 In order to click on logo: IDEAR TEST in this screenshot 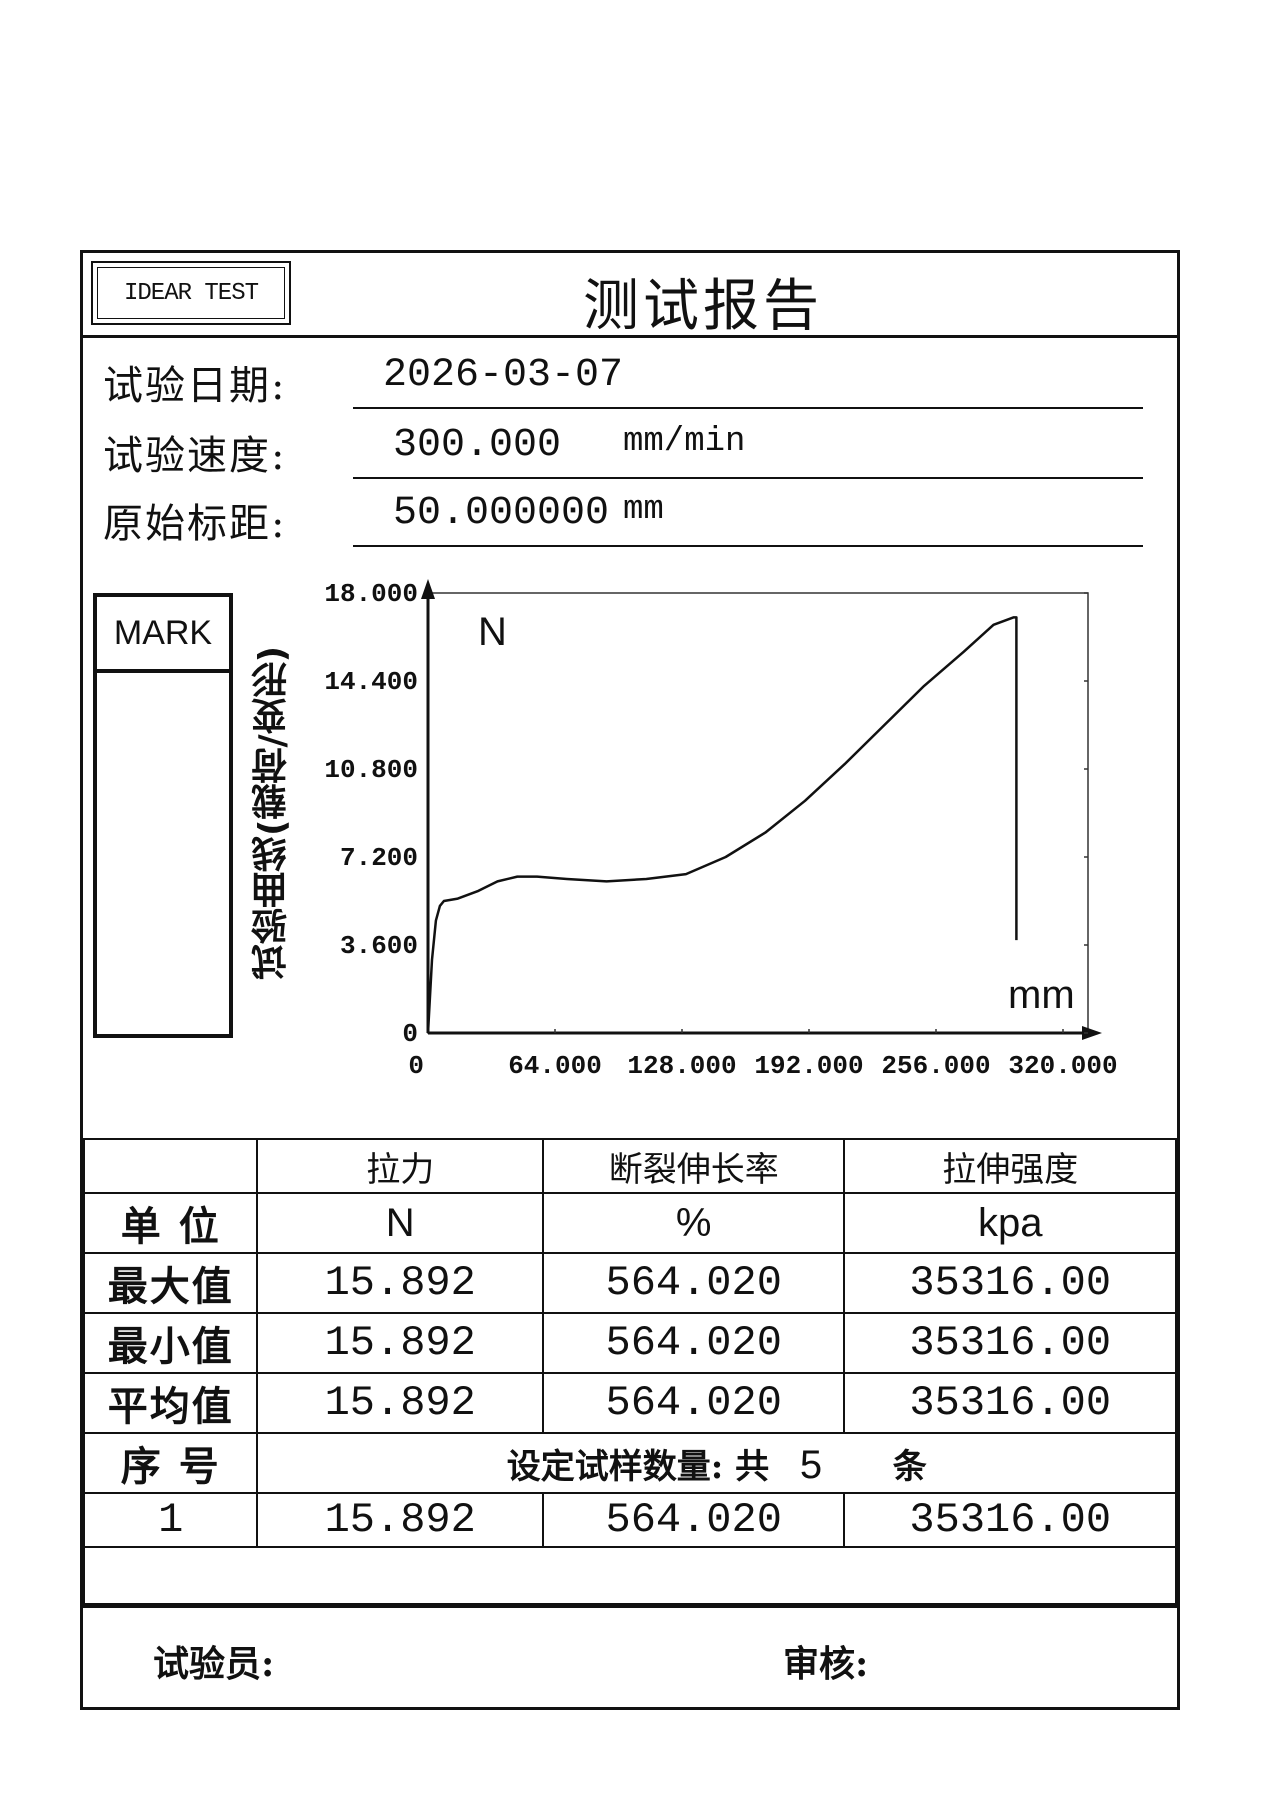, I will do `click(191, 293)`.